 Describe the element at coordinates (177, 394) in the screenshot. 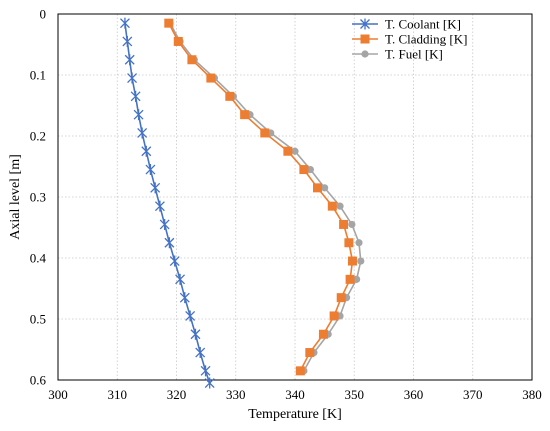

I see `x-tick-label: 320` at that location.